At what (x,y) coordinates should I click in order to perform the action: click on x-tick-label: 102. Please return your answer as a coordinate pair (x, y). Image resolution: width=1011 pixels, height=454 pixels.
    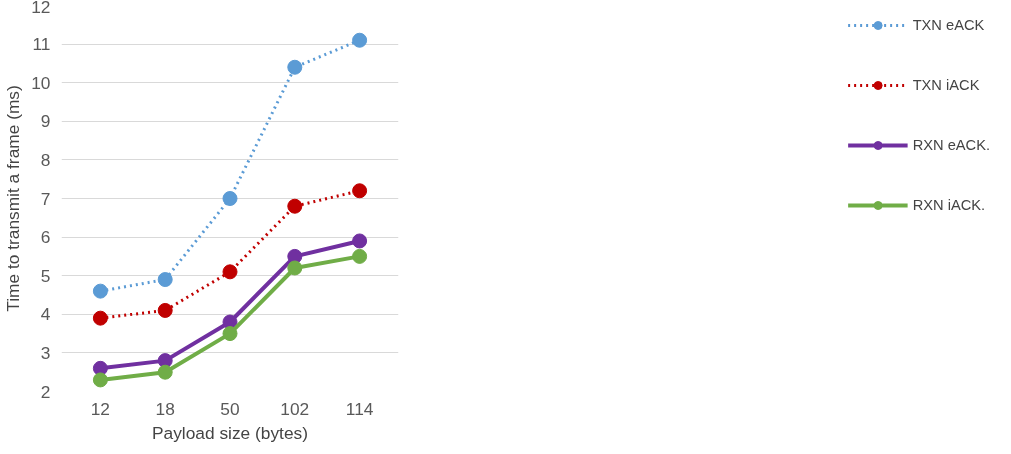
    Looking at the image, I should click on (295, 408).